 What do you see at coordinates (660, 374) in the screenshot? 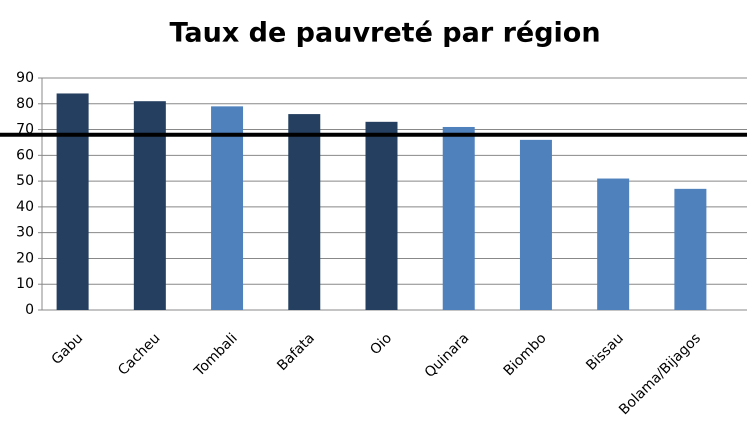
I see `x-tick-label: Bolama/Bijagos` at bounding box center [660, 374].